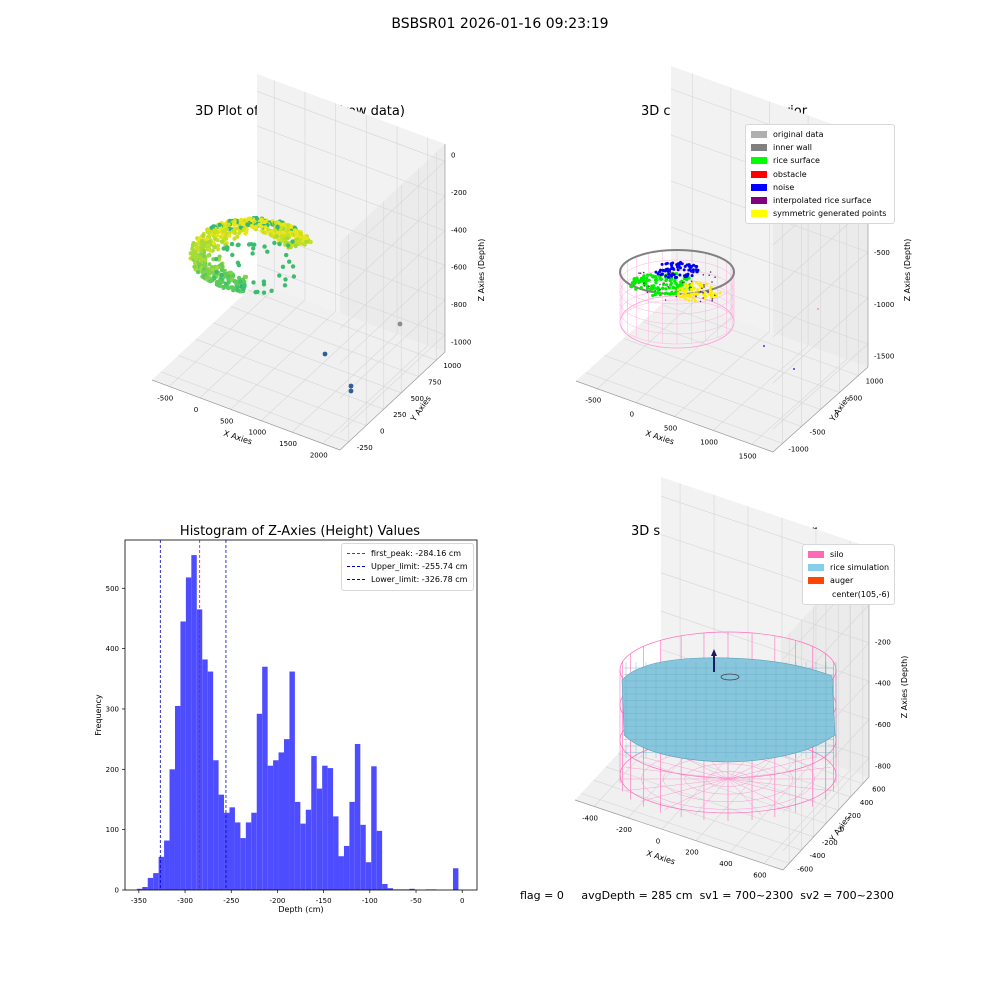  Describe the element at coordinates (816, 568) in the screenshot. I see `legend-swatch` at that location.